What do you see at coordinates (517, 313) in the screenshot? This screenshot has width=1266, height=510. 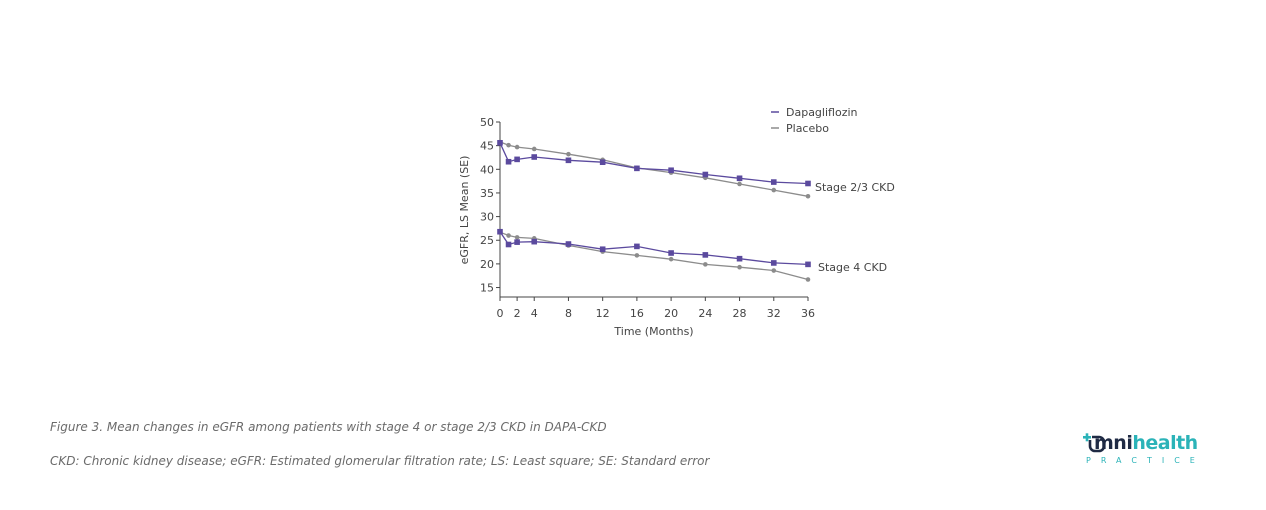 I see `x-tick-label: 2` at bounding box center [517, 313].